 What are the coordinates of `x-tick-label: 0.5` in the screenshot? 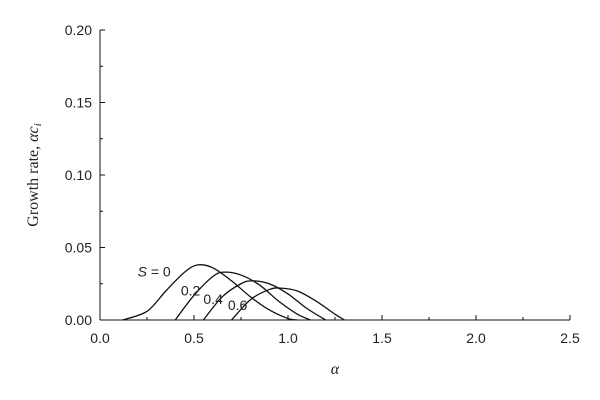 It's located at (194, 338).